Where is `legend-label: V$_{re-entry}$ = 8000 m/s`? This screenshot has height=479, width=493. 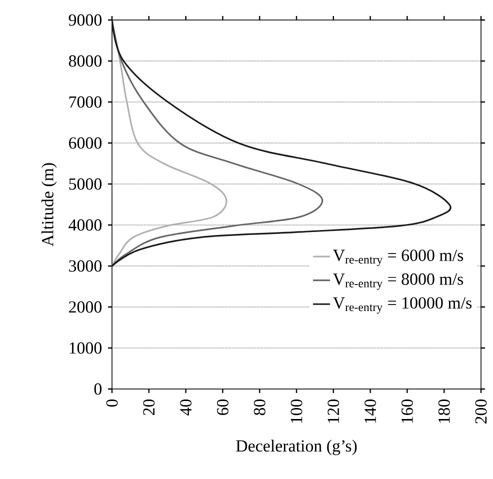 legend-label: V$_{re-entry}$ = 8000 m/s is located at coordinates (398, 281).